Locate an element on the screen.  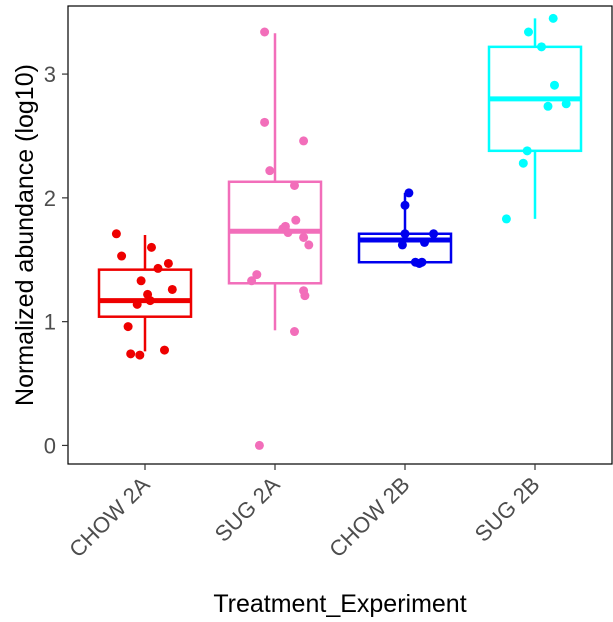
y-tick-label: 3 is located at coordinates (50, 74).